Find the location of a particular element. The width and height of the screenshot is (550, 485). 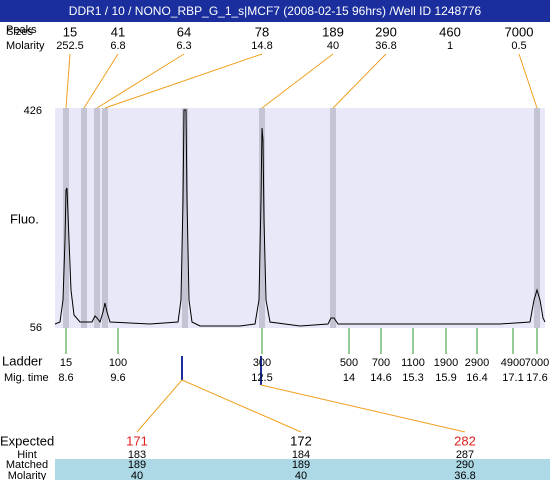

expected-leaders is located at coordinates (301, 406).